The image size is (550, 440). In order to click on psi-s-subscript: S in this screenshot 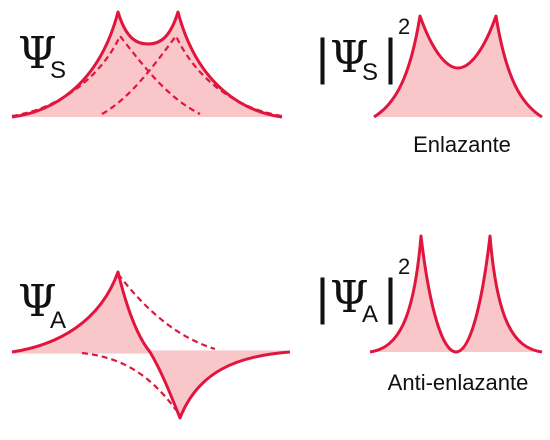, I will do `click(58, 70)`.